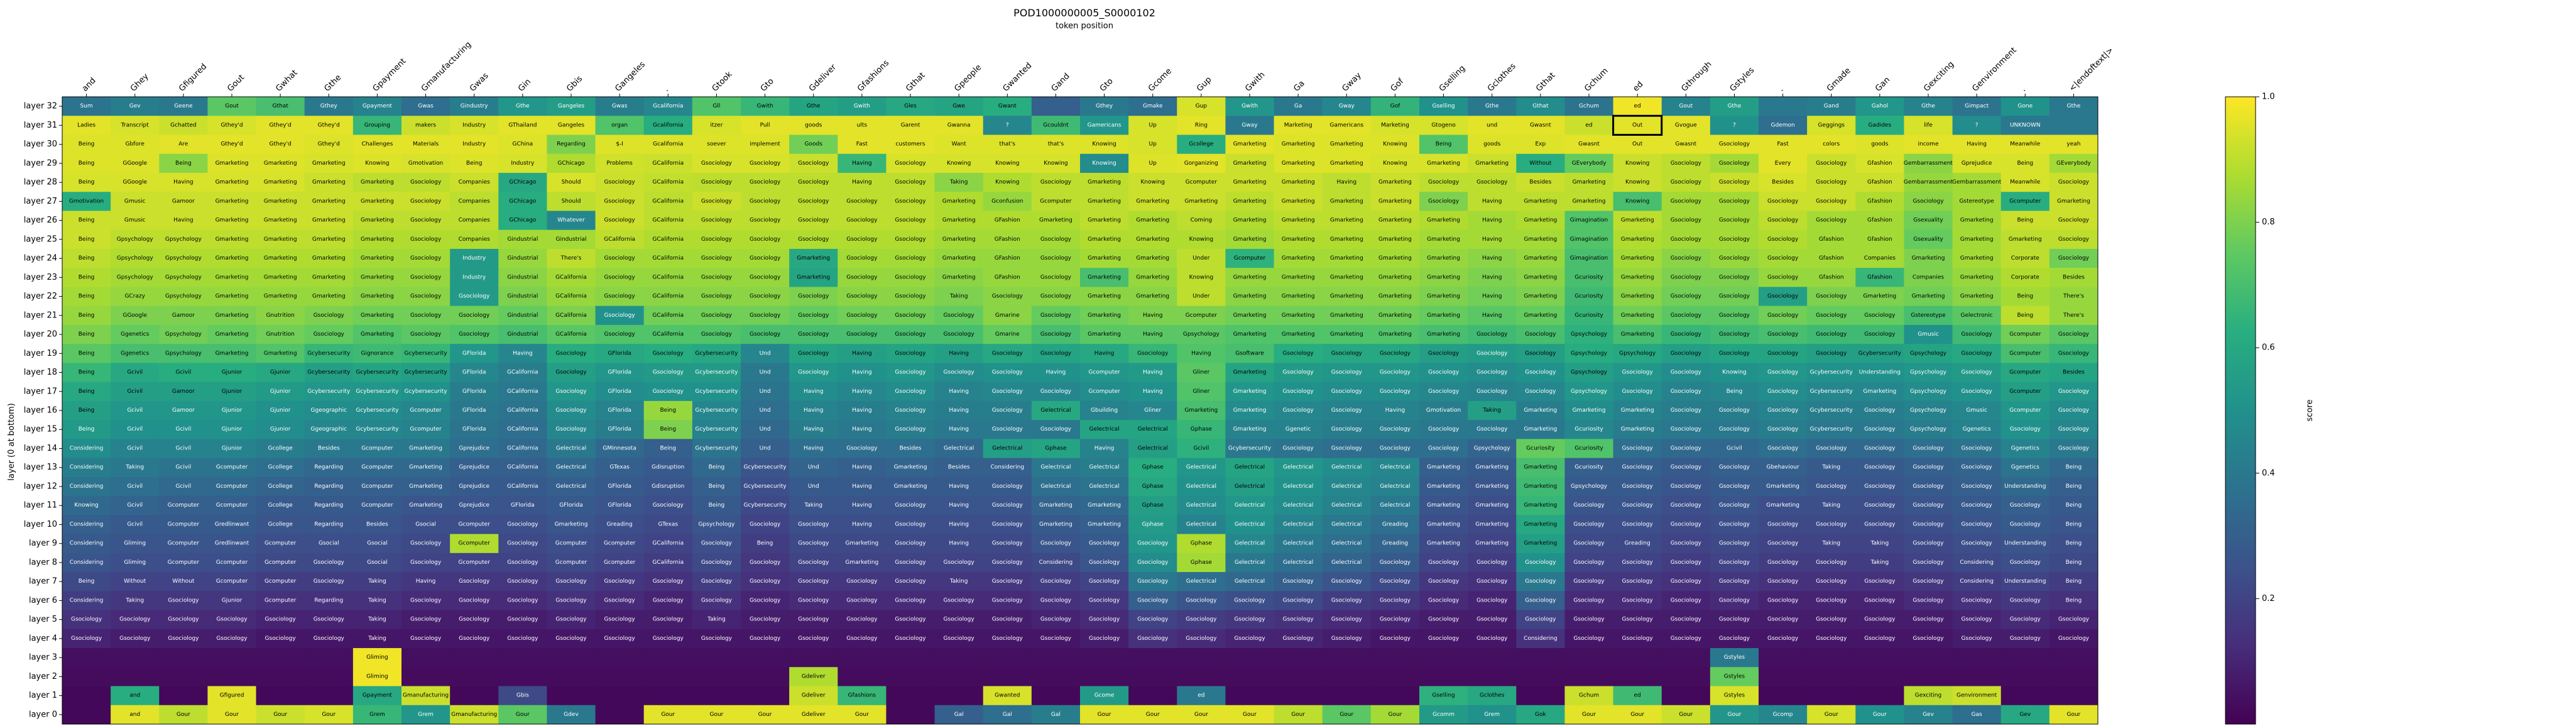  What do you see at coordinates (1347, 106) in the screenshot?
I see `cell-label: Gway` at bounding box center [1347, 106].